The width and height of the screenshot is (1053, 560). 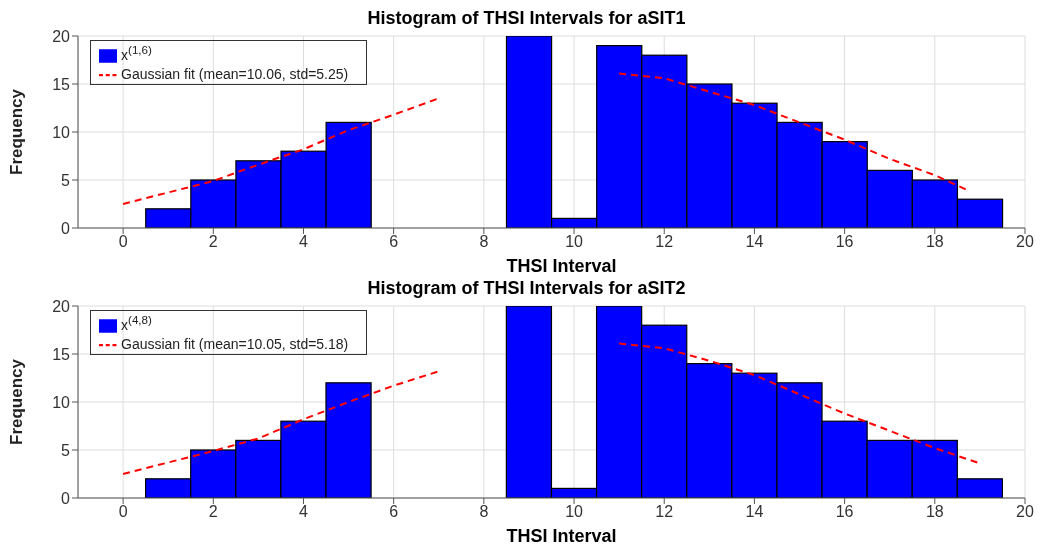 I want to click on legend-label: x$^{(1,6)}$, so click(x=136, y=53).